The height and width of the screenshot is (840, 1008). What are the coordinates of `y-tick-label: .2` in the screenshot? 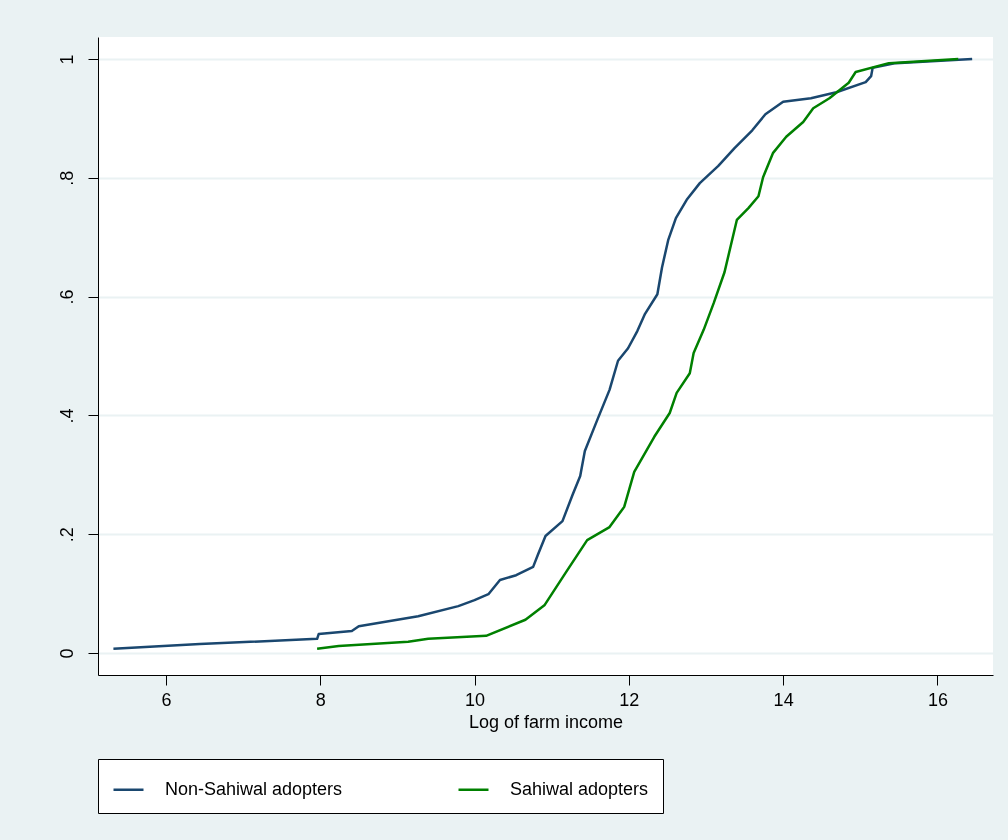 It's located at (66, 535).